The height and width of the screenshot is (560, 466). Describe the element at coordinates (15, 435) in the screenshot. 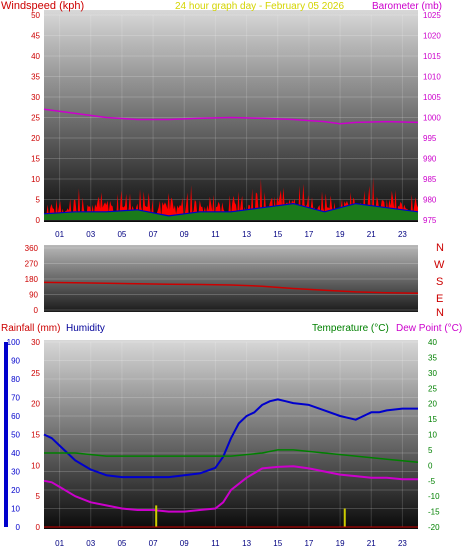

I see `humidity-tick-label: 50` at that location.